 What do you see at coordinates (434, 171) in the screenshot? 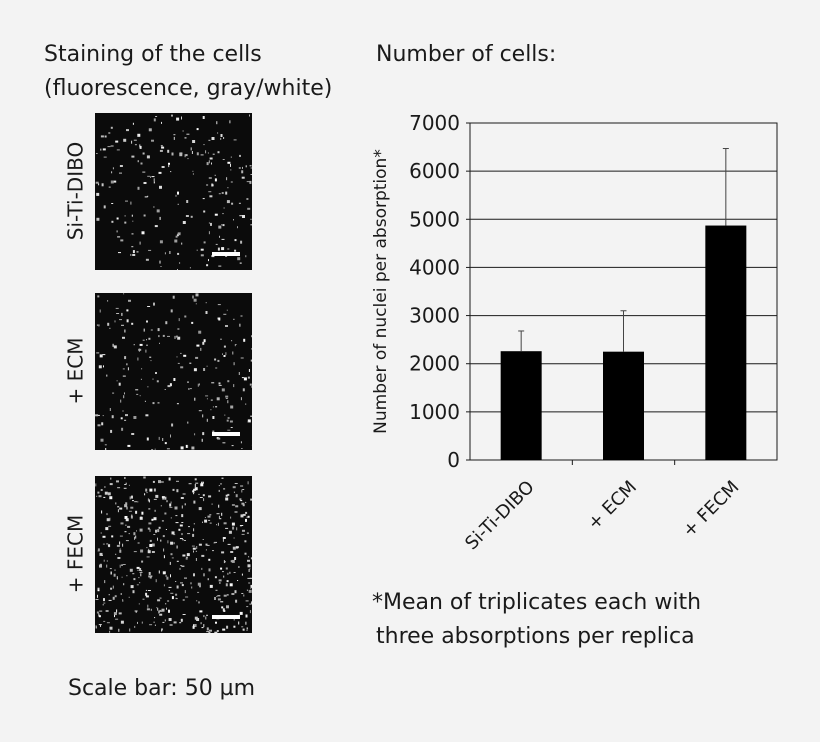
I see `y-tick-label: 6000` at bounding box center [434, 171].